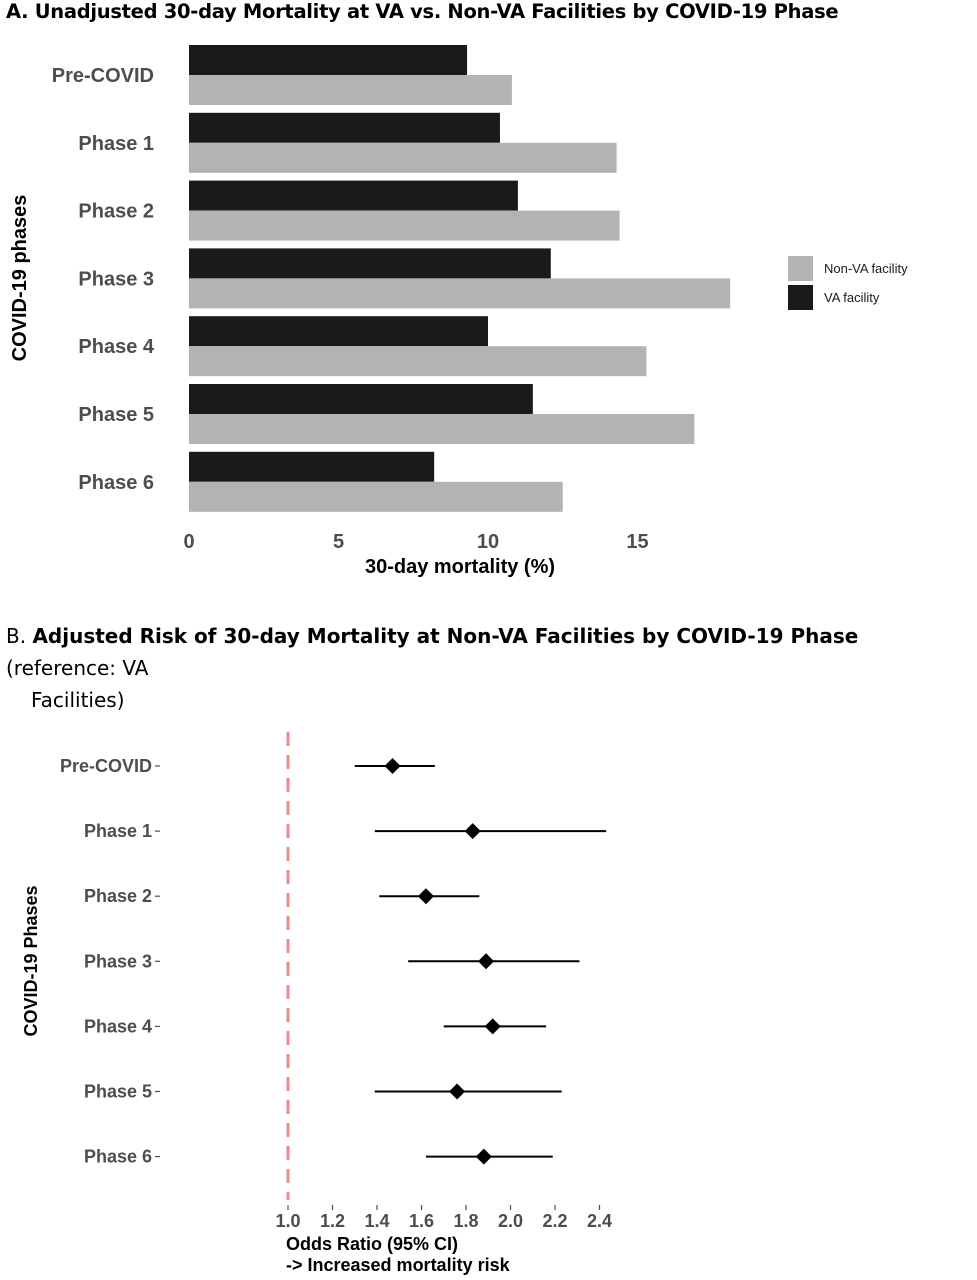 The image size is (977, 1280). Describe the element at coordinates (77, 668) in the screenshot. I see `chart-b-title-rest1: (reference: VA` at that location.